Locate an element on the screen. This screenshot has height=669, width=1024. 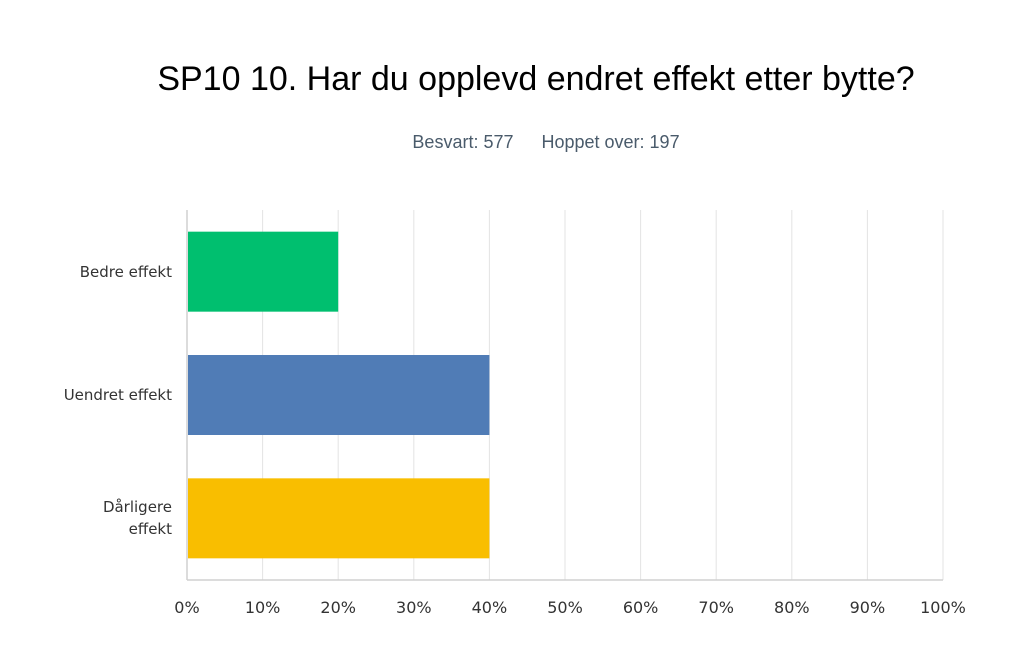
category-label: Bedre effekt is located at coordinates (96, 272).